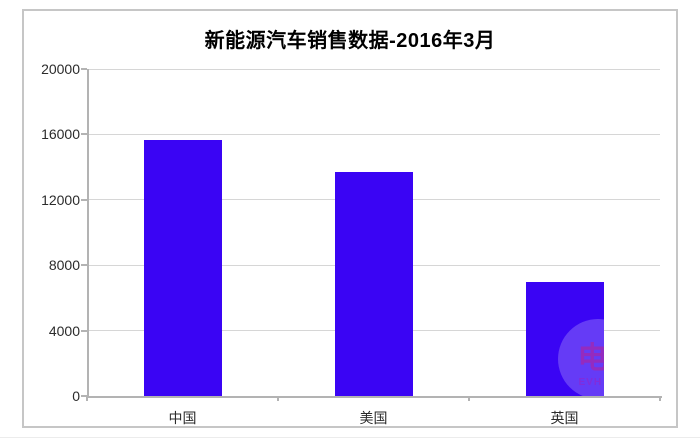  Describe the element at coordinates (182, 418) in the screenshot. I see `x-axis-category-label: 中国` at that location.